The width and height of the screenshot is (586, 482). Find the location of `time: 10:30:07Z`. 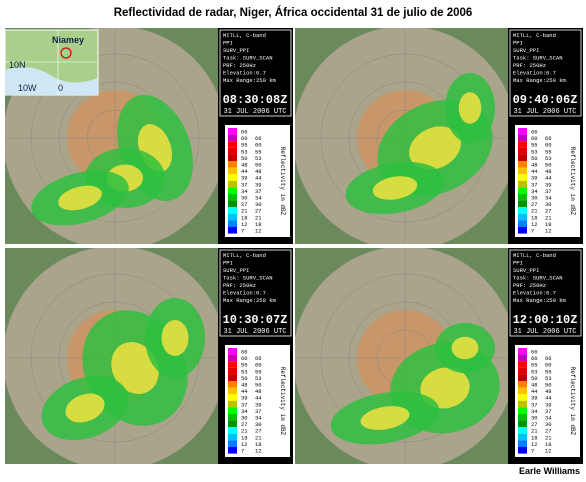

time: 10:30:07Z is located at coordinates (255, 320).